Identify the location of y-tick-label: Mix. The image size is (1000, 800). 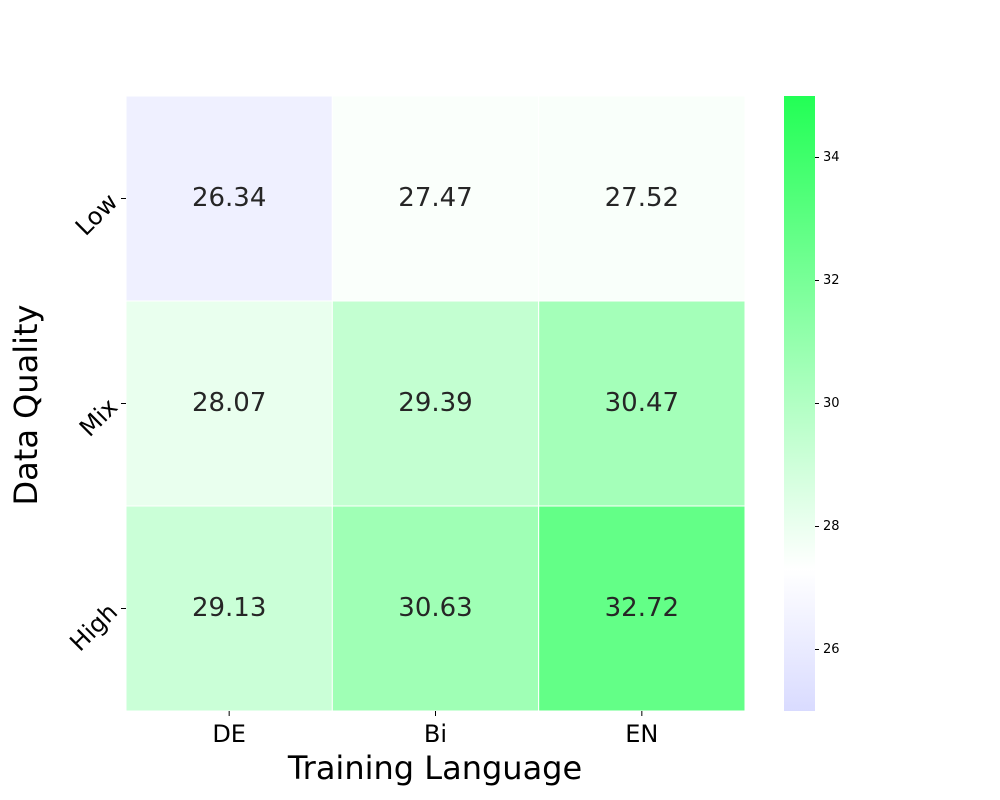
(98, 417).